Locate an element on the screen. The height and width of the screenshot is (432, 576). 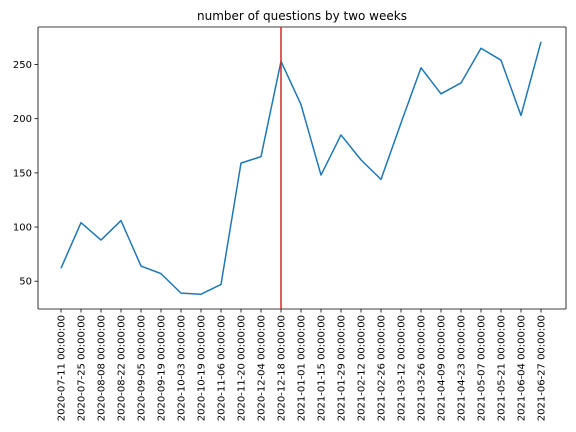
y-tick-label: 200 is located at coordinates (22, 119).